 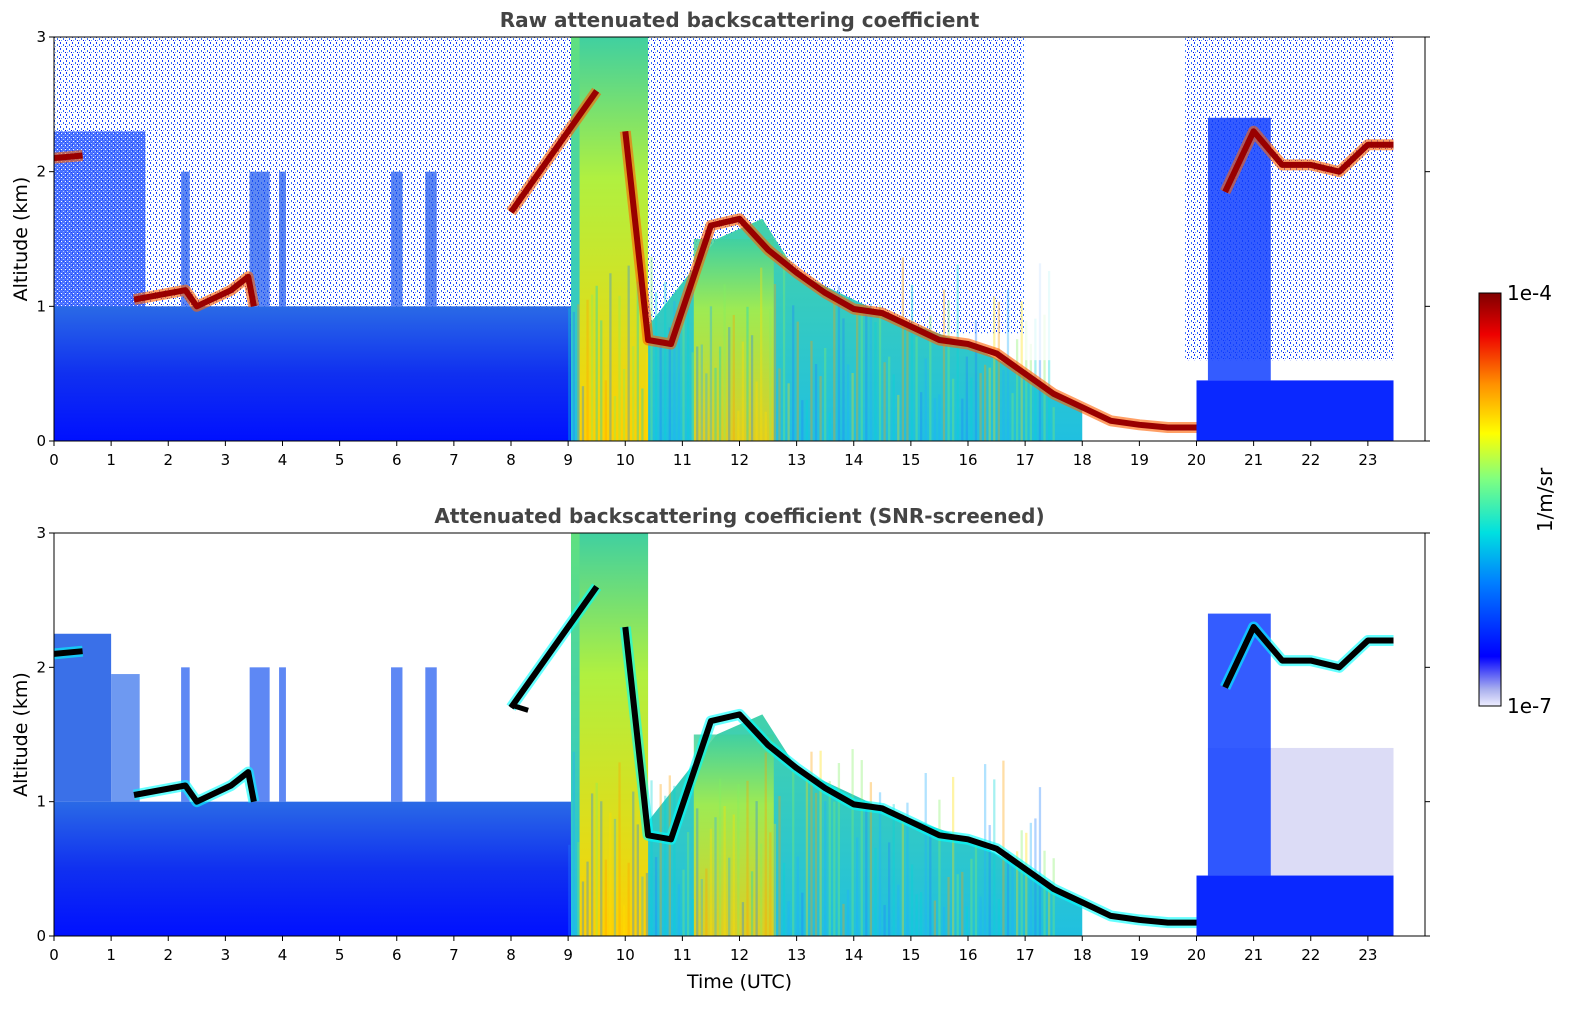 What do you see at coordinates (1025, 460) in the screenshot?
I see `x-tick-label: 17` at bounding box center [1025, 460].